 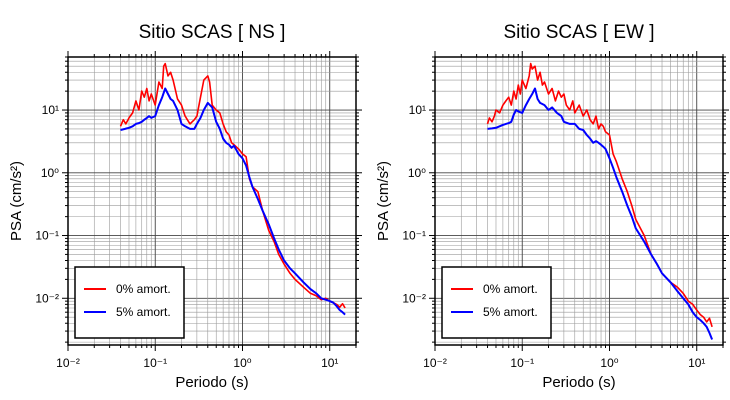 I want to click on chart-title: Sitio SCAS [ NS ], so click(x=212, y=32).